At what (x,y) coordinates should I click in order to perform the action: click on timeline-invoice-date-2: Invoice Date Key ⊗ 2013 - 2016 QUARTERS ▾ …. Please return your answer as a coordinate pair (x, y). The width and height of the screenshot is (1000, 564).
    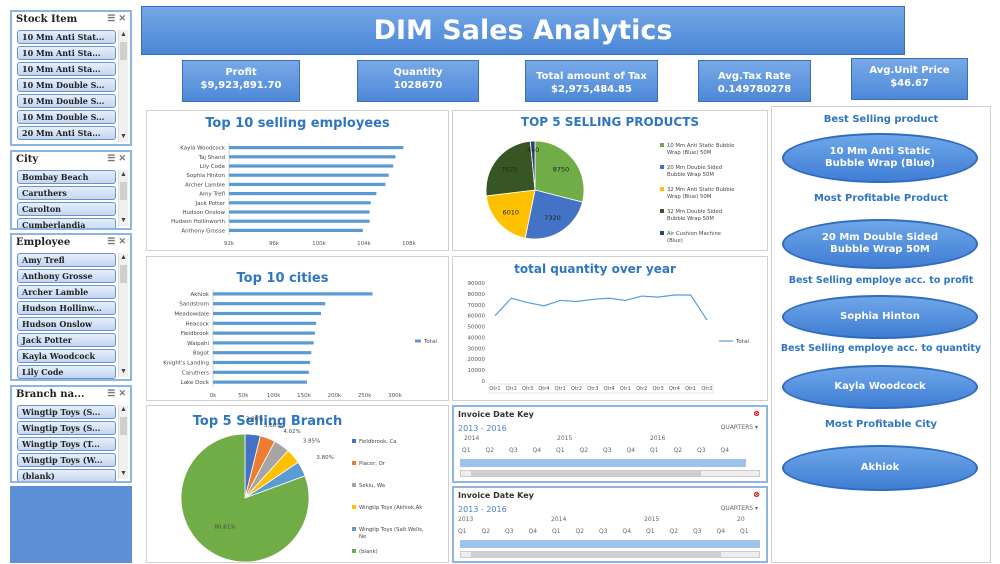
    Looking at the image, I should click on (610, 524).